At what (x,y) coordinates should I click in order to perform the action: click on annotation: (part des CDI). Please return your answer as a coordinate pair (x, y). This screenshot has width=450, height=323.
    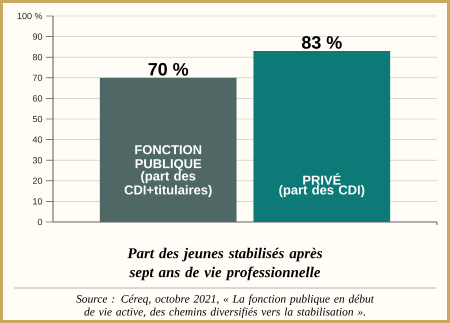
    Looking at the image, I should click on (321, 191).